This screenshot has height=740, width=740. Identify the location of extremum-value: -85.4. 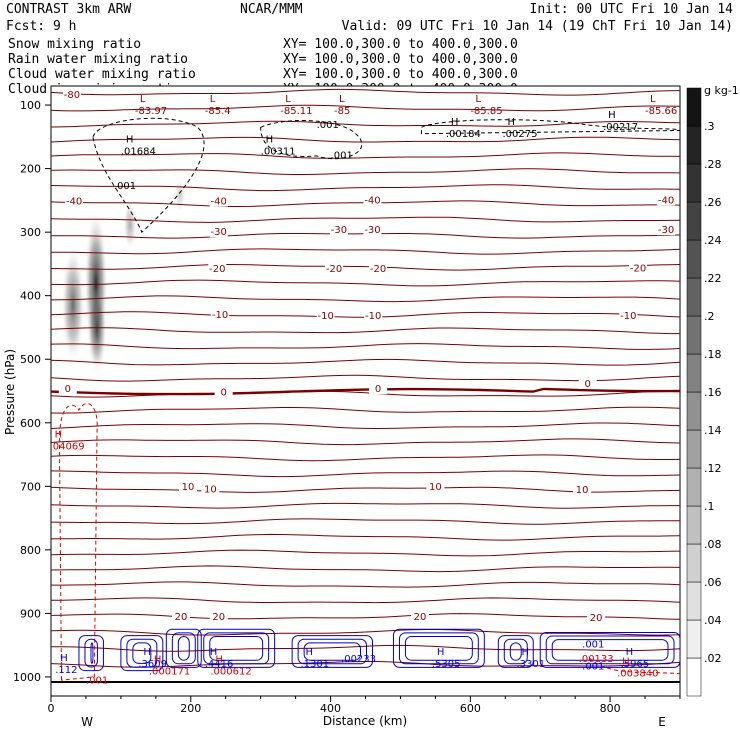
(218, 111).